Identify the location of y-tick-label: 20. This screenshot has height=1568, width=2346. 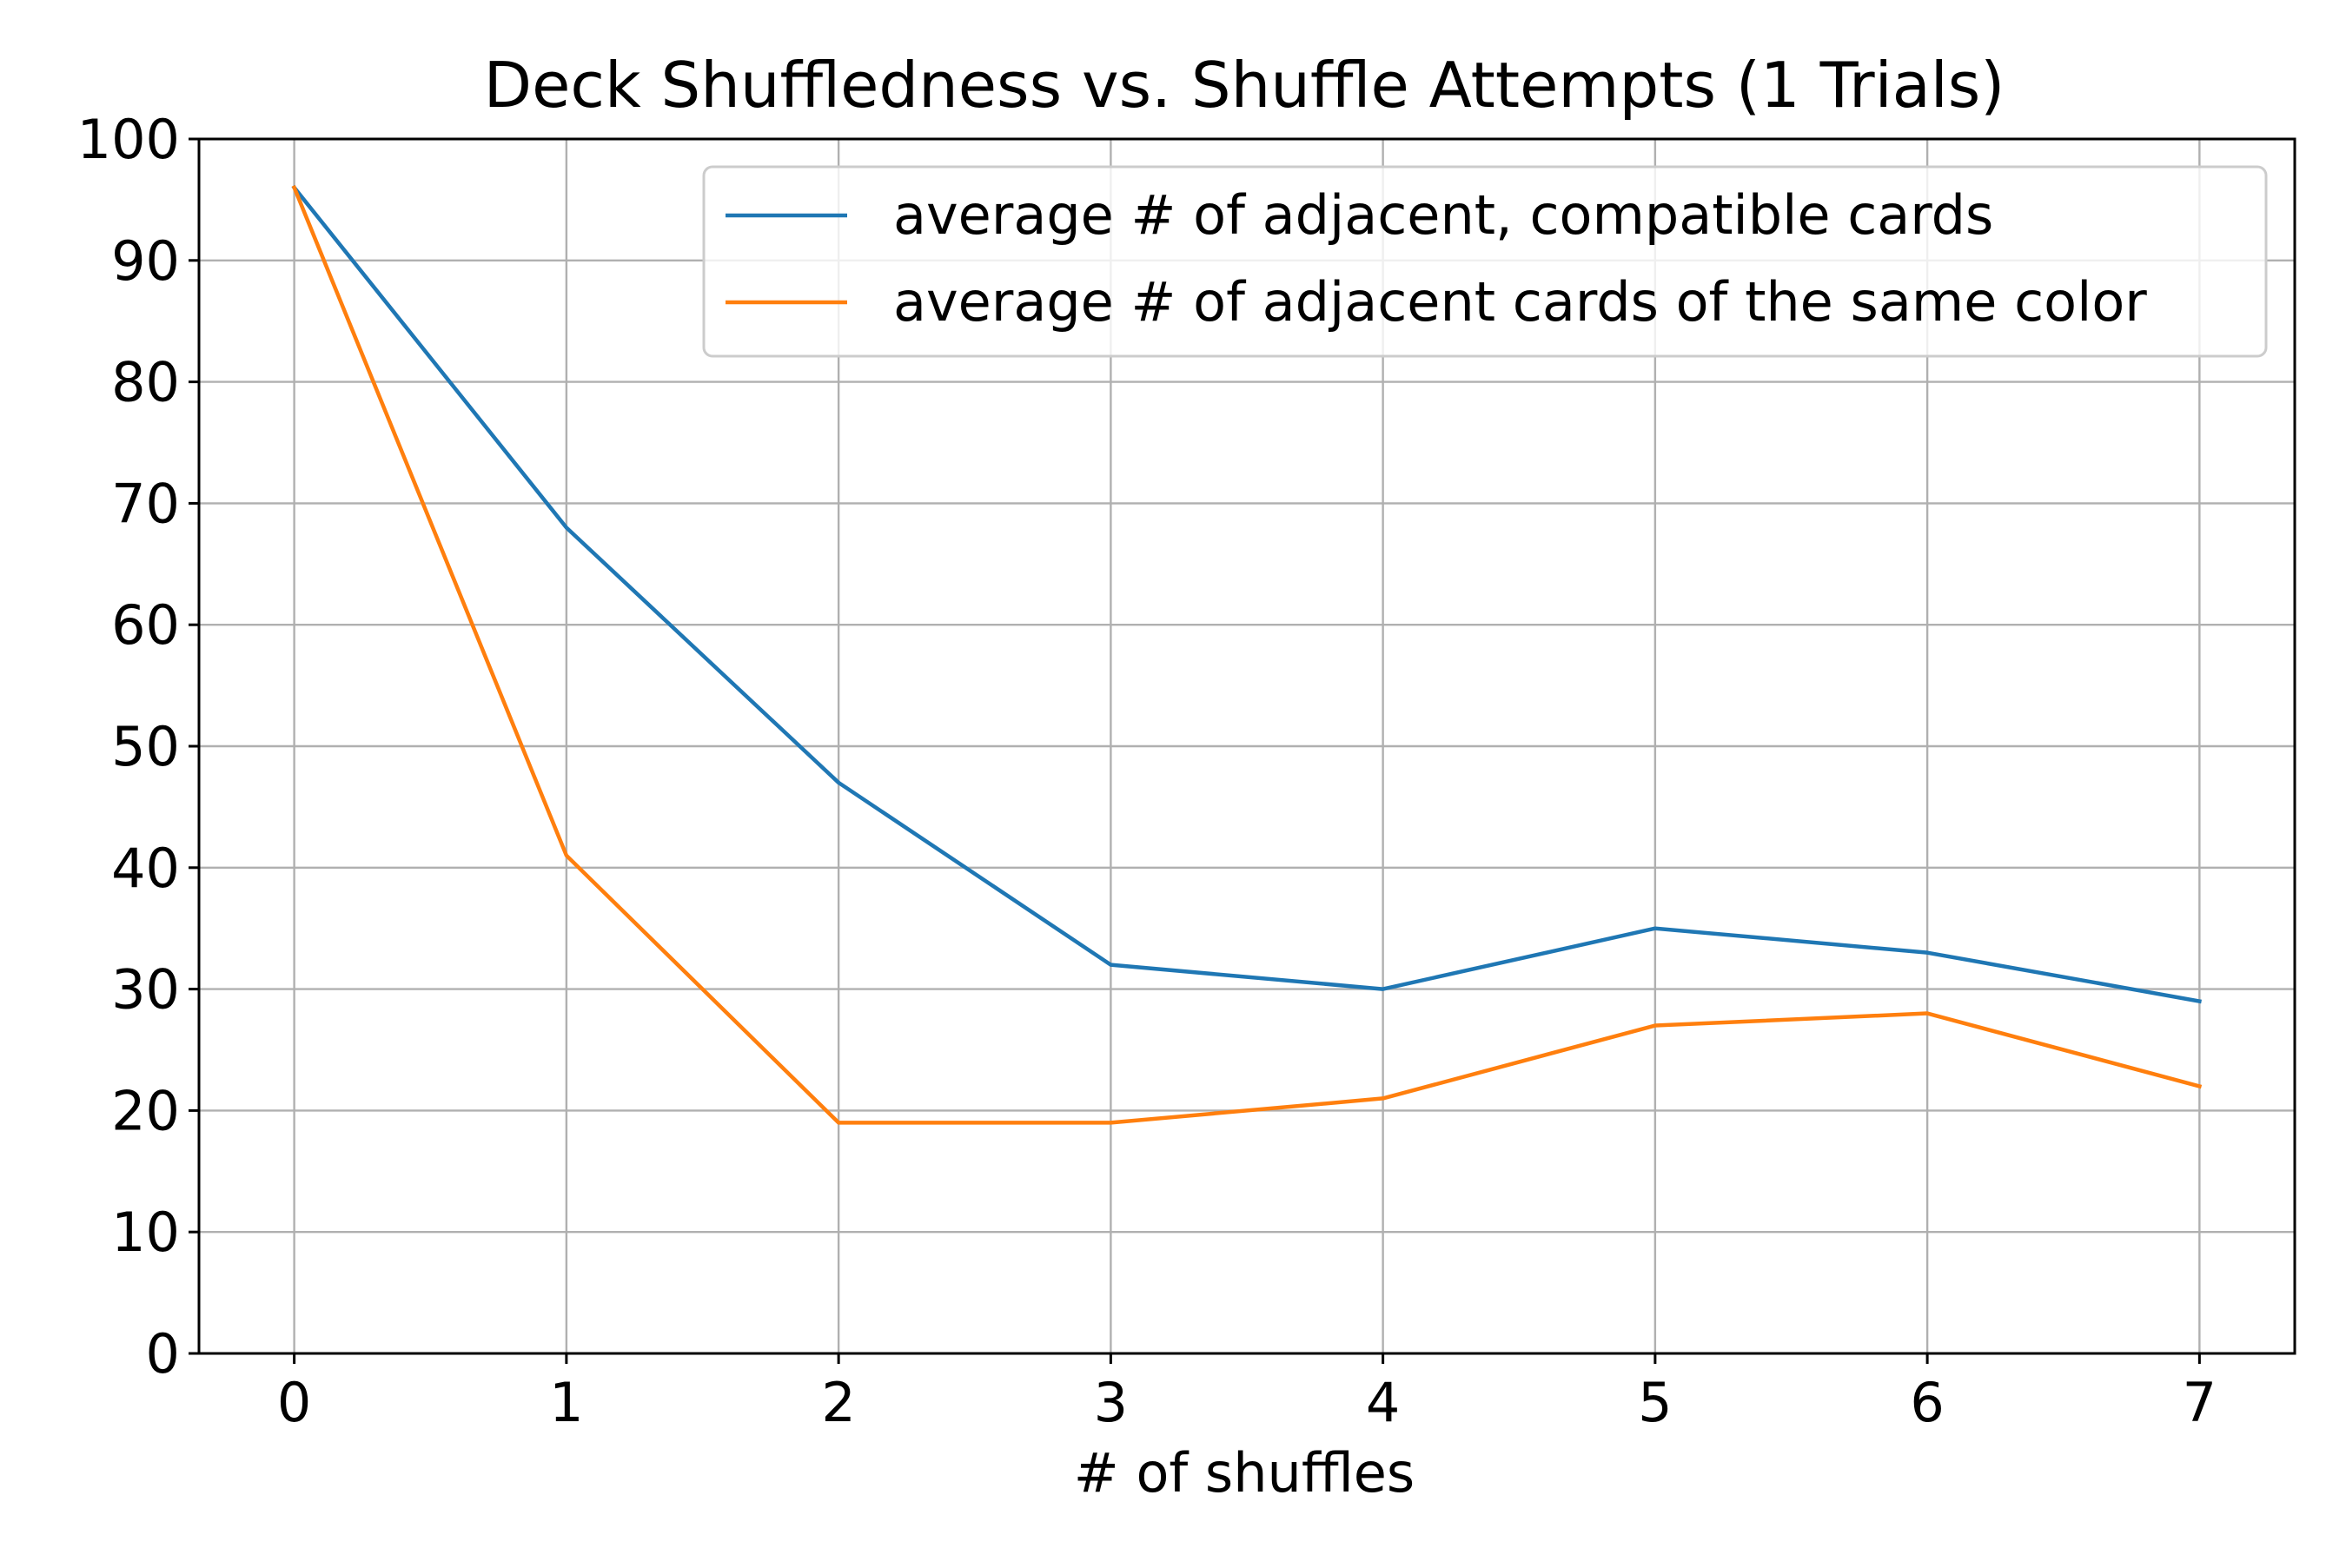
(145, 1110).